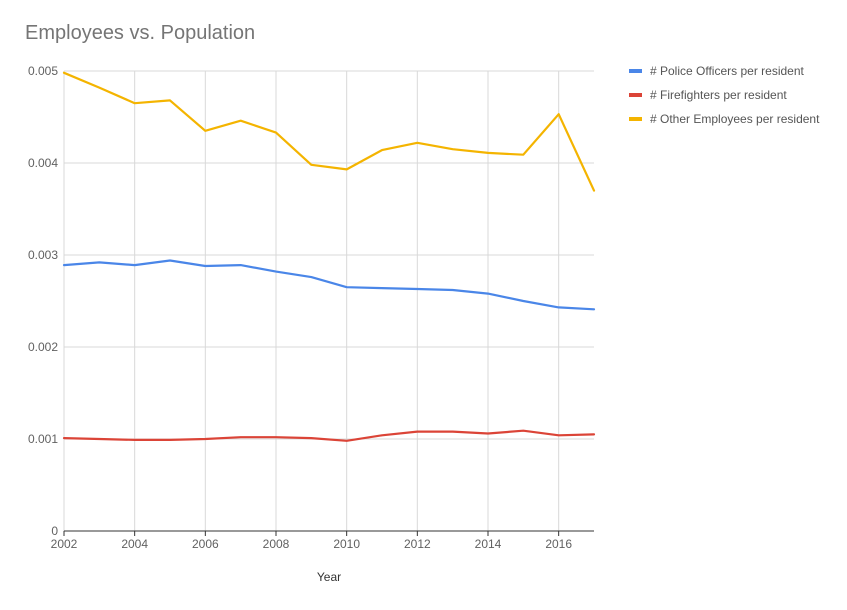 The height and width of the screenshot is (610, 847). What do you see at coordinates (718, 95) in the screenshot?
I see `legend-label: # Firefighters per resident` at bounding box center [718, 95].